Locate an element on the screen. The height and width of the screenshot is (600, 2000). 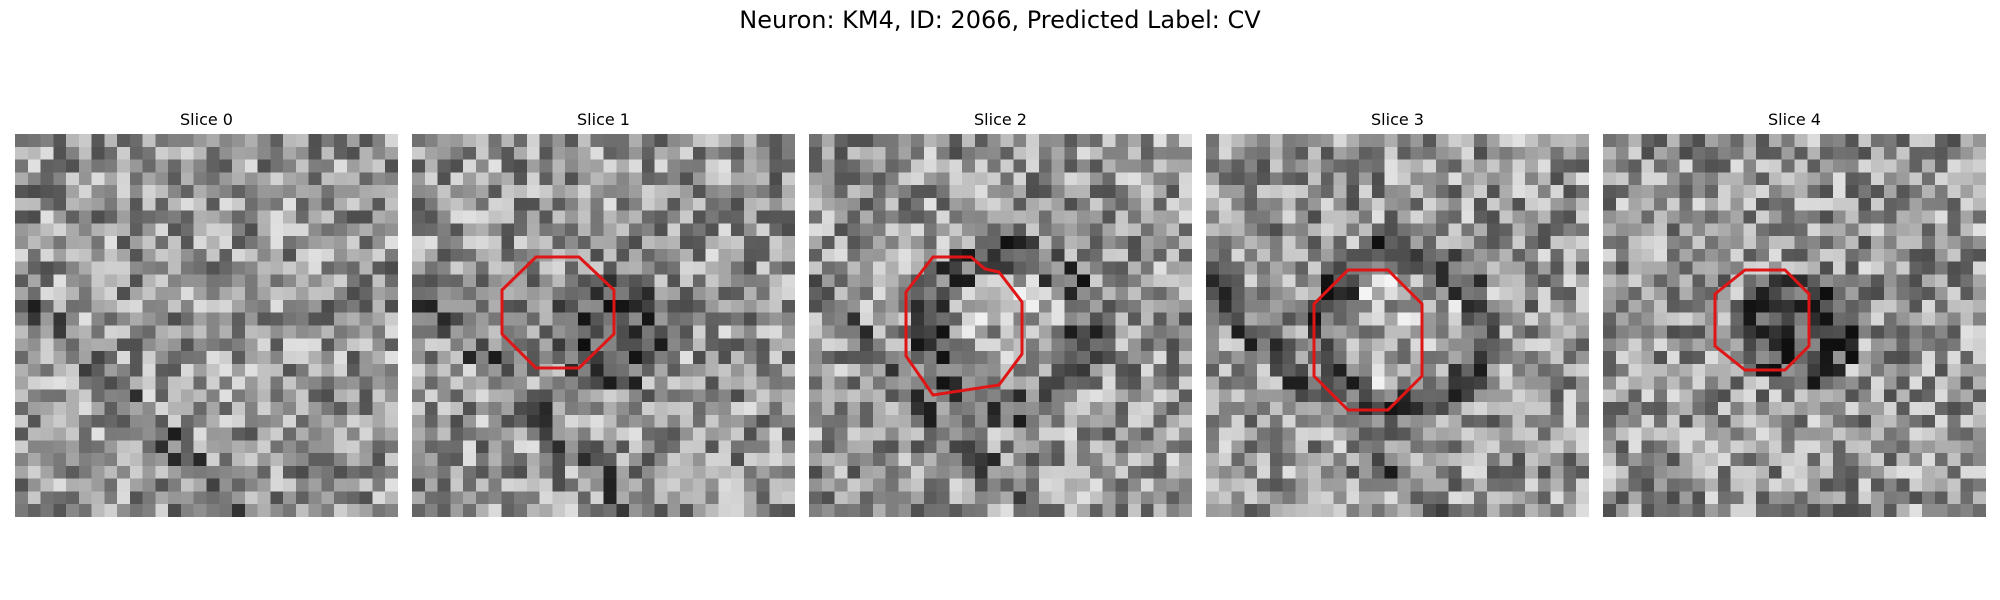
slice-title-0: Slice 0 is located at coordinates (206, 119).